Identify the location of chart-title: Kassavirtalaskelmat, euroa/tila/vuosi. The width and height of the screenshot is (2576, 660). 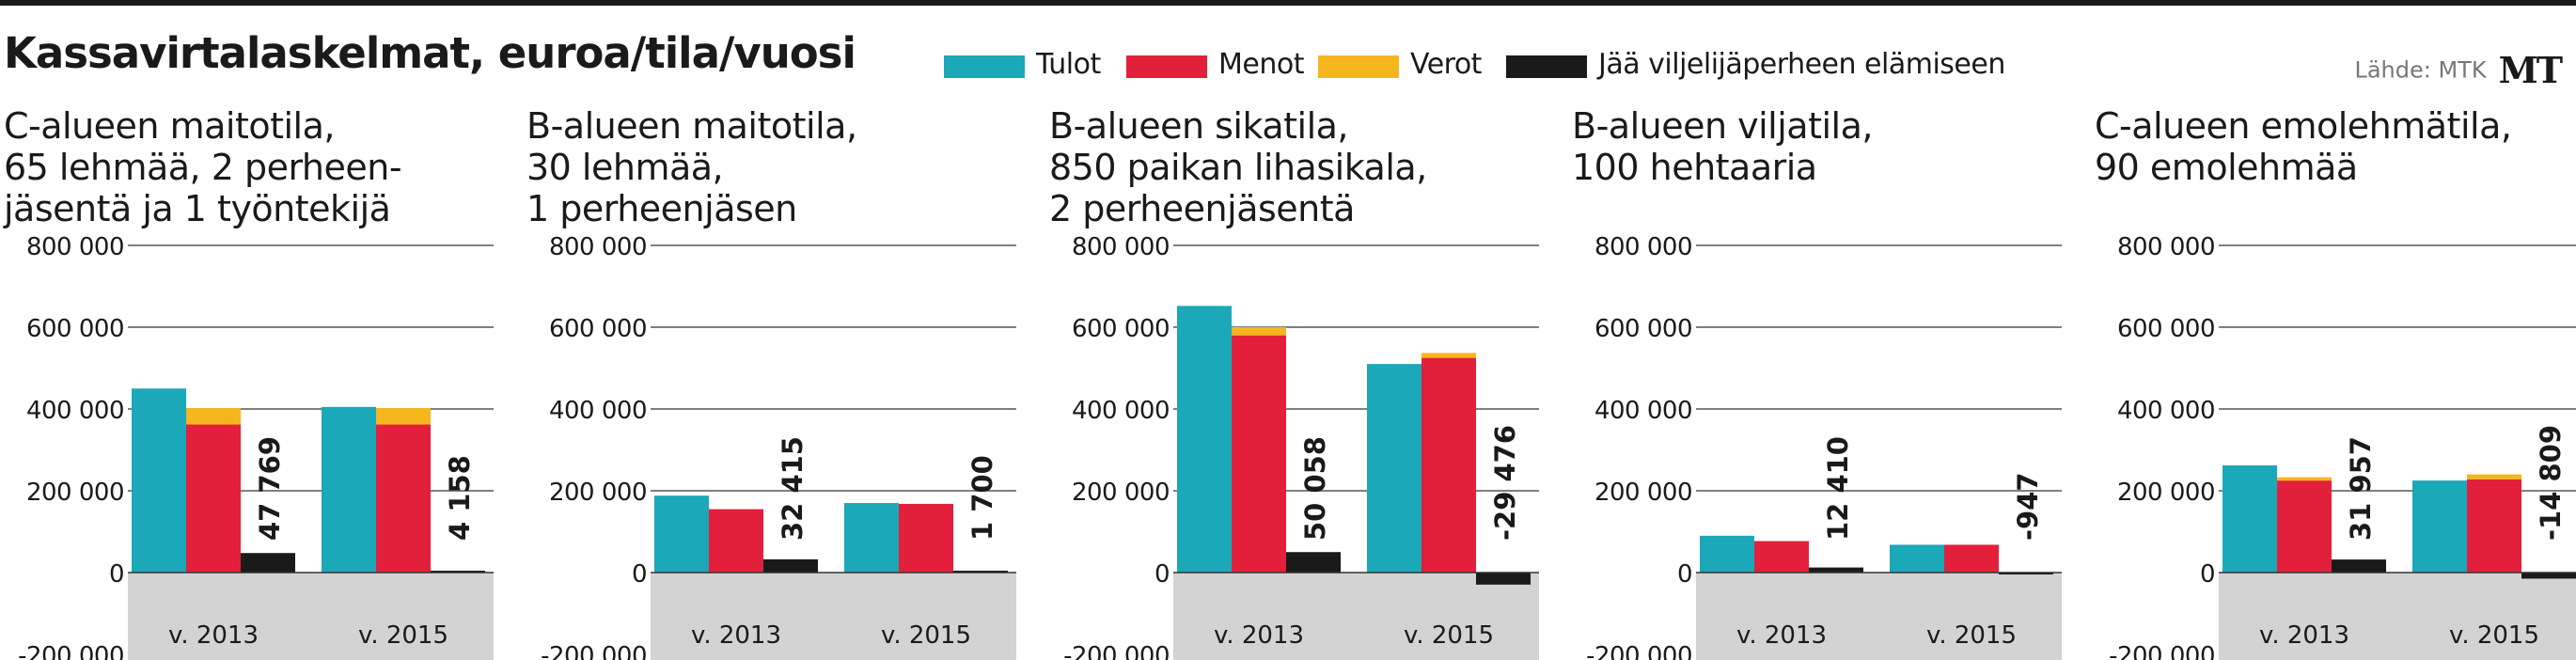
(430, 53).